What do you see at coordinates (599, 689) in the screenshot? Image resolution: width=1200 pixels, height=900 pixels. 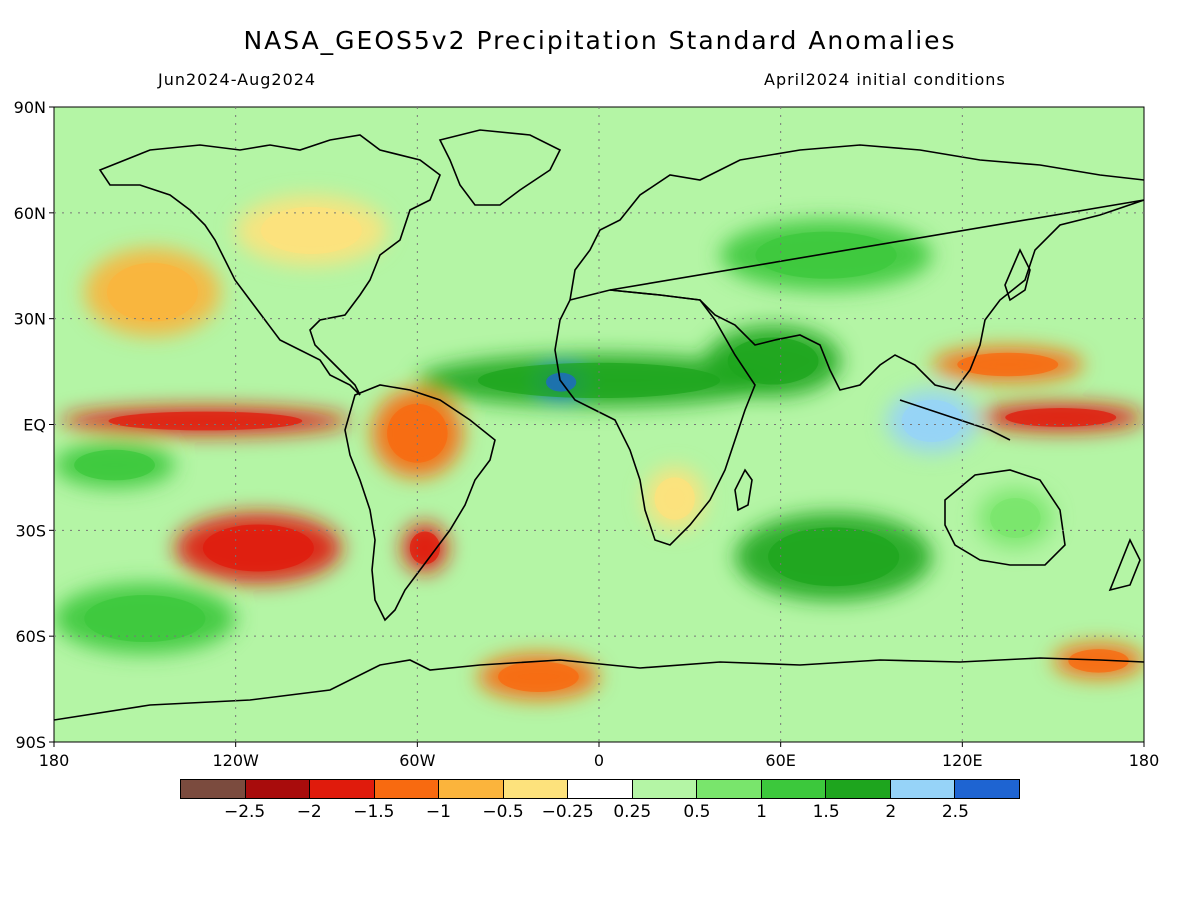 I see `coastline-antarctica` at bounding box center [599, 689].